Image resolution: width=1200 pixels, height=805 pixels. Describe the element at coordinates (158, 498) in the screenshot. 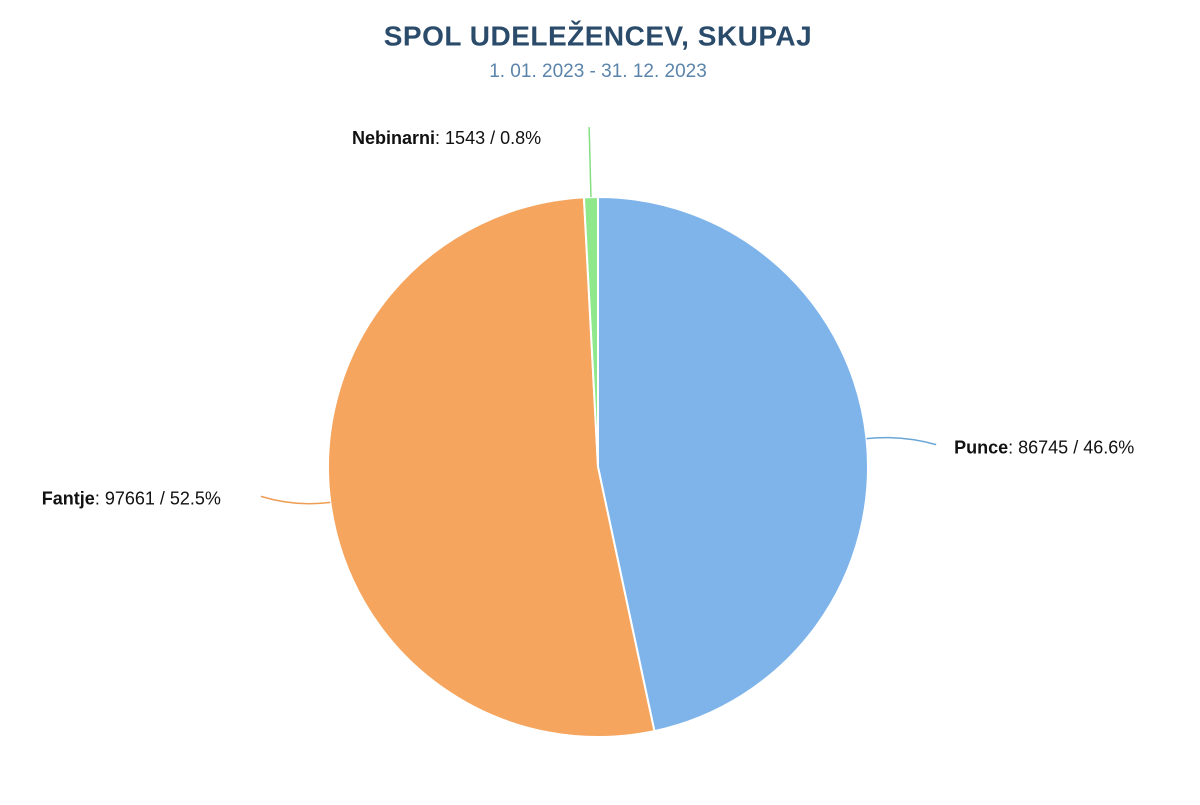

I see `value-label: : 97661 / 52.5%` at that location.